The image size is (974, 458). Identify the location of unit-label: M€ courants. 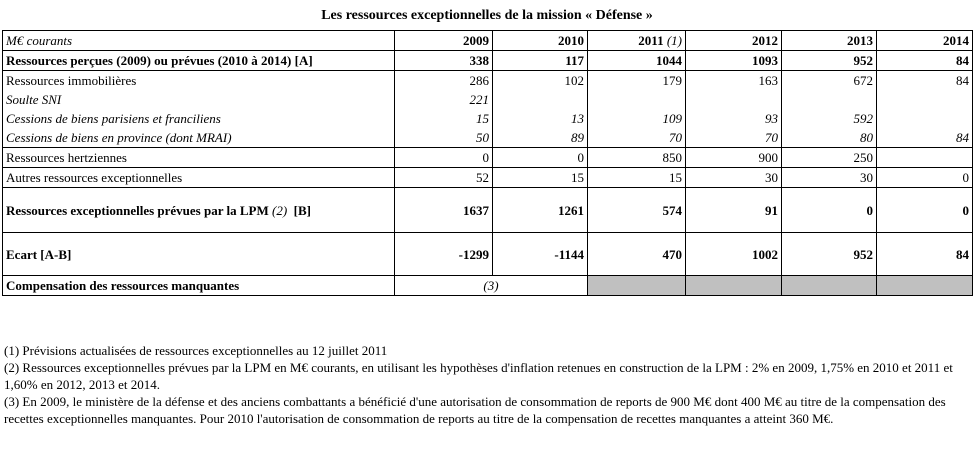
(198, 40).